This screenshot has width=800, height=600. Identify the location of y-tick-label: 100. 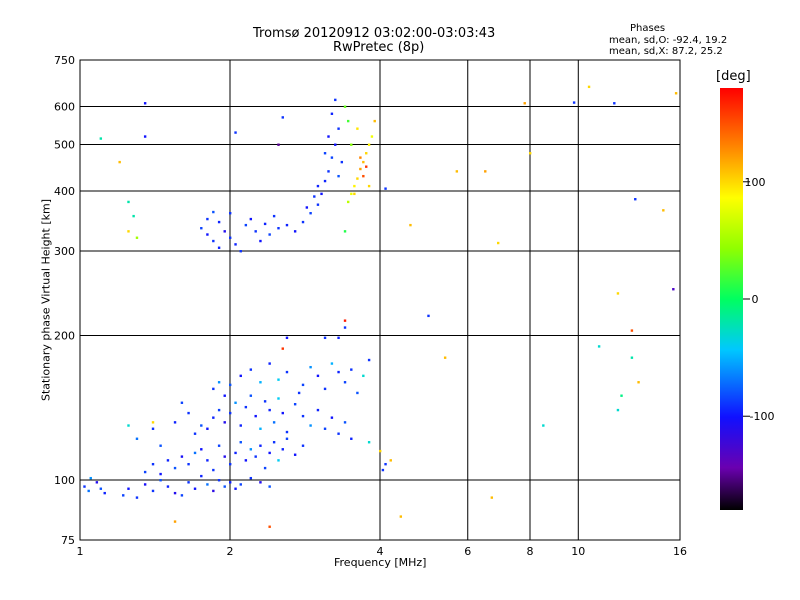
(64, 480).